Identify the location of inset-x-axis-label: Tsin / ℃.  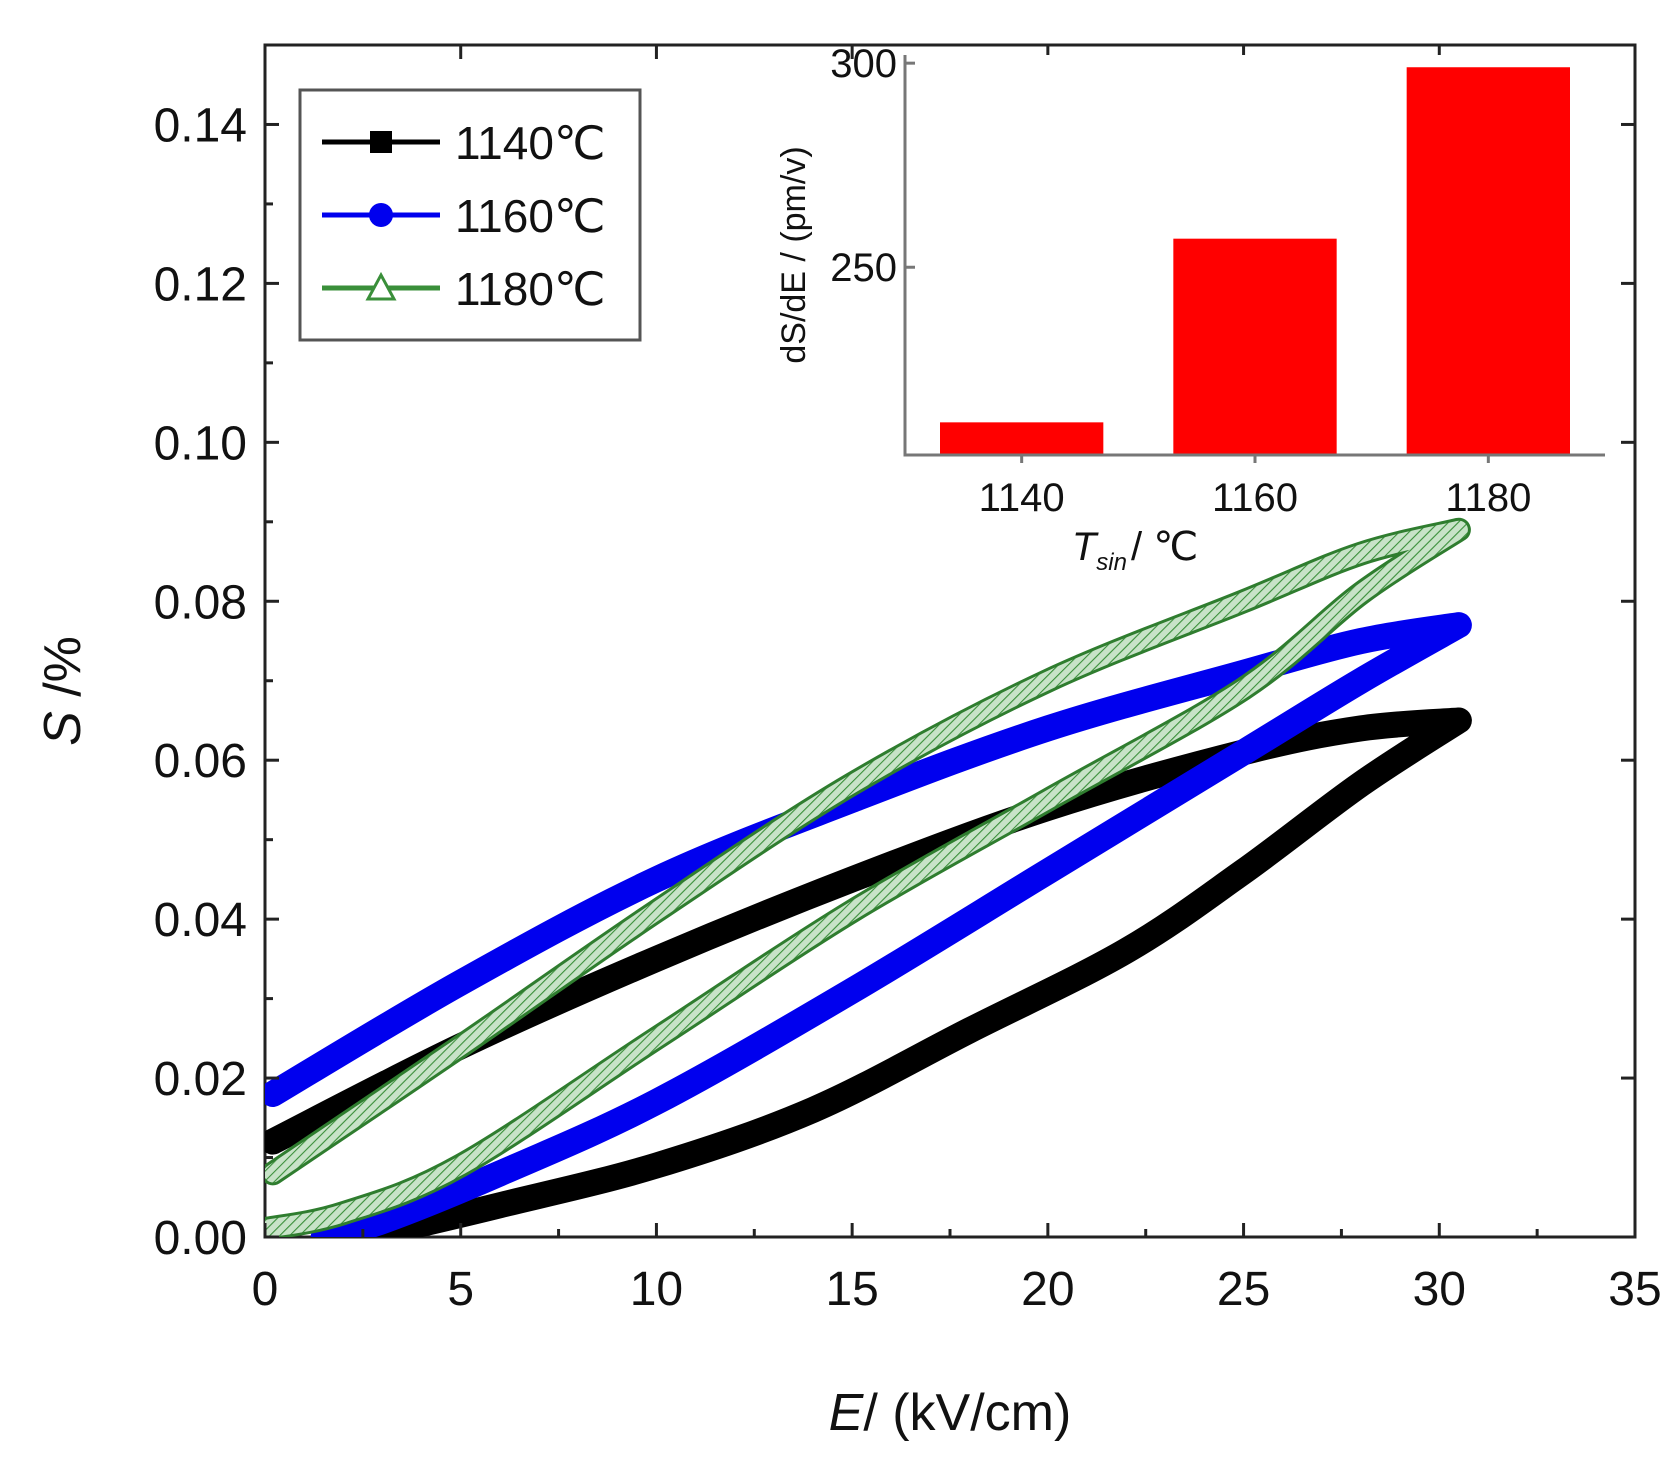
(1135, 550).